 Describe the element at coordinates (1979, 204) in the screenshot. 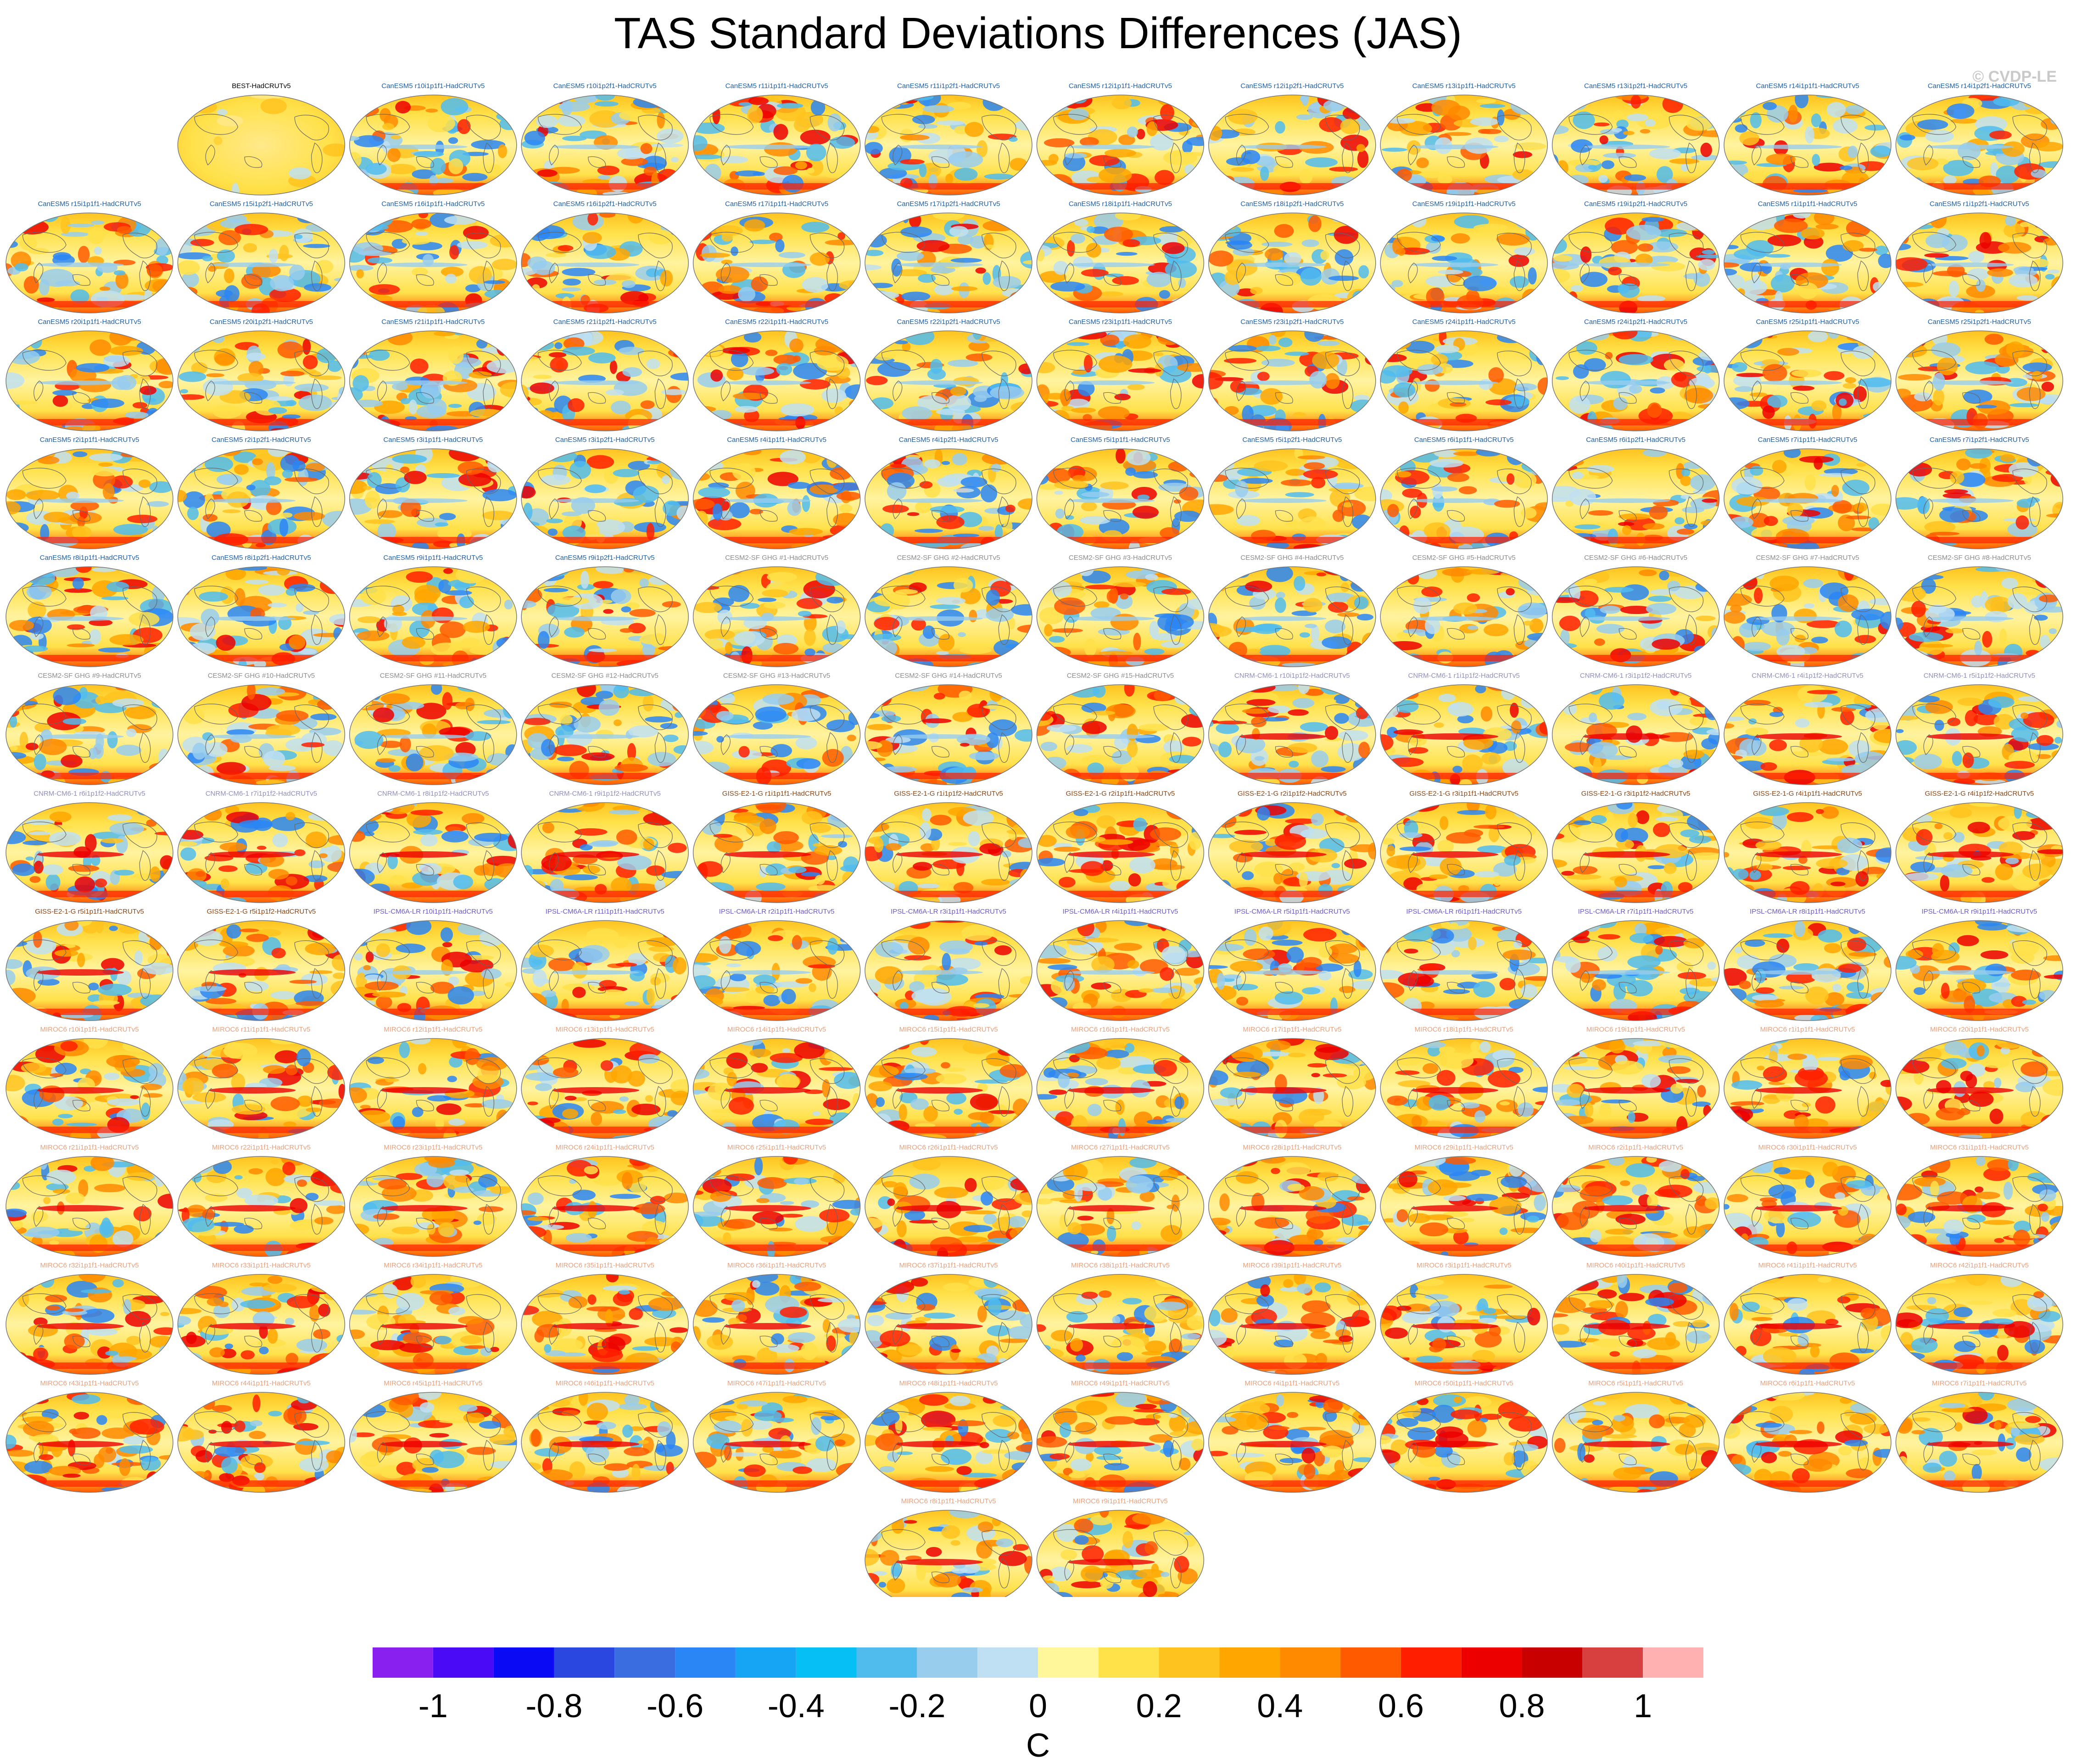

I see `panel-label: CanESM5 r1i1p2f1-HadCRUTv5` at that location.